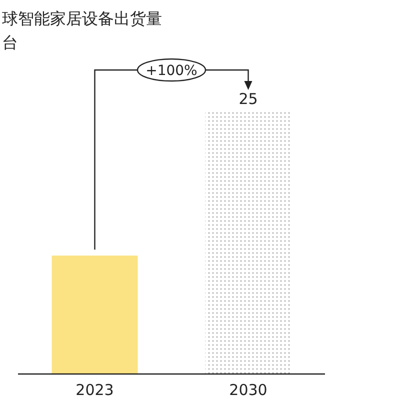 This screenshot has height=400, width=400. I want to click on data-label: 25, so click(248, 99).